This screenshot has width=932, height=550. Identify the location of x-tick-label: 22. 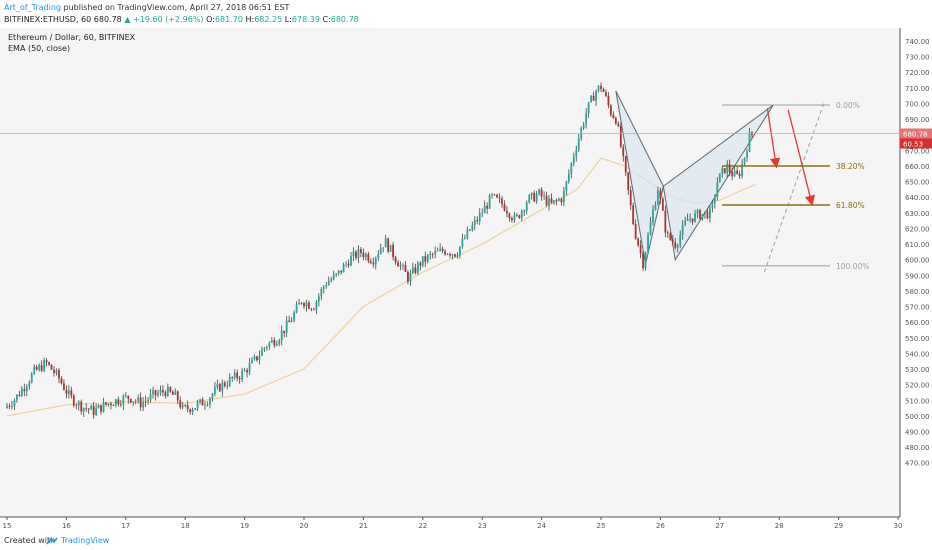
(422, 526).